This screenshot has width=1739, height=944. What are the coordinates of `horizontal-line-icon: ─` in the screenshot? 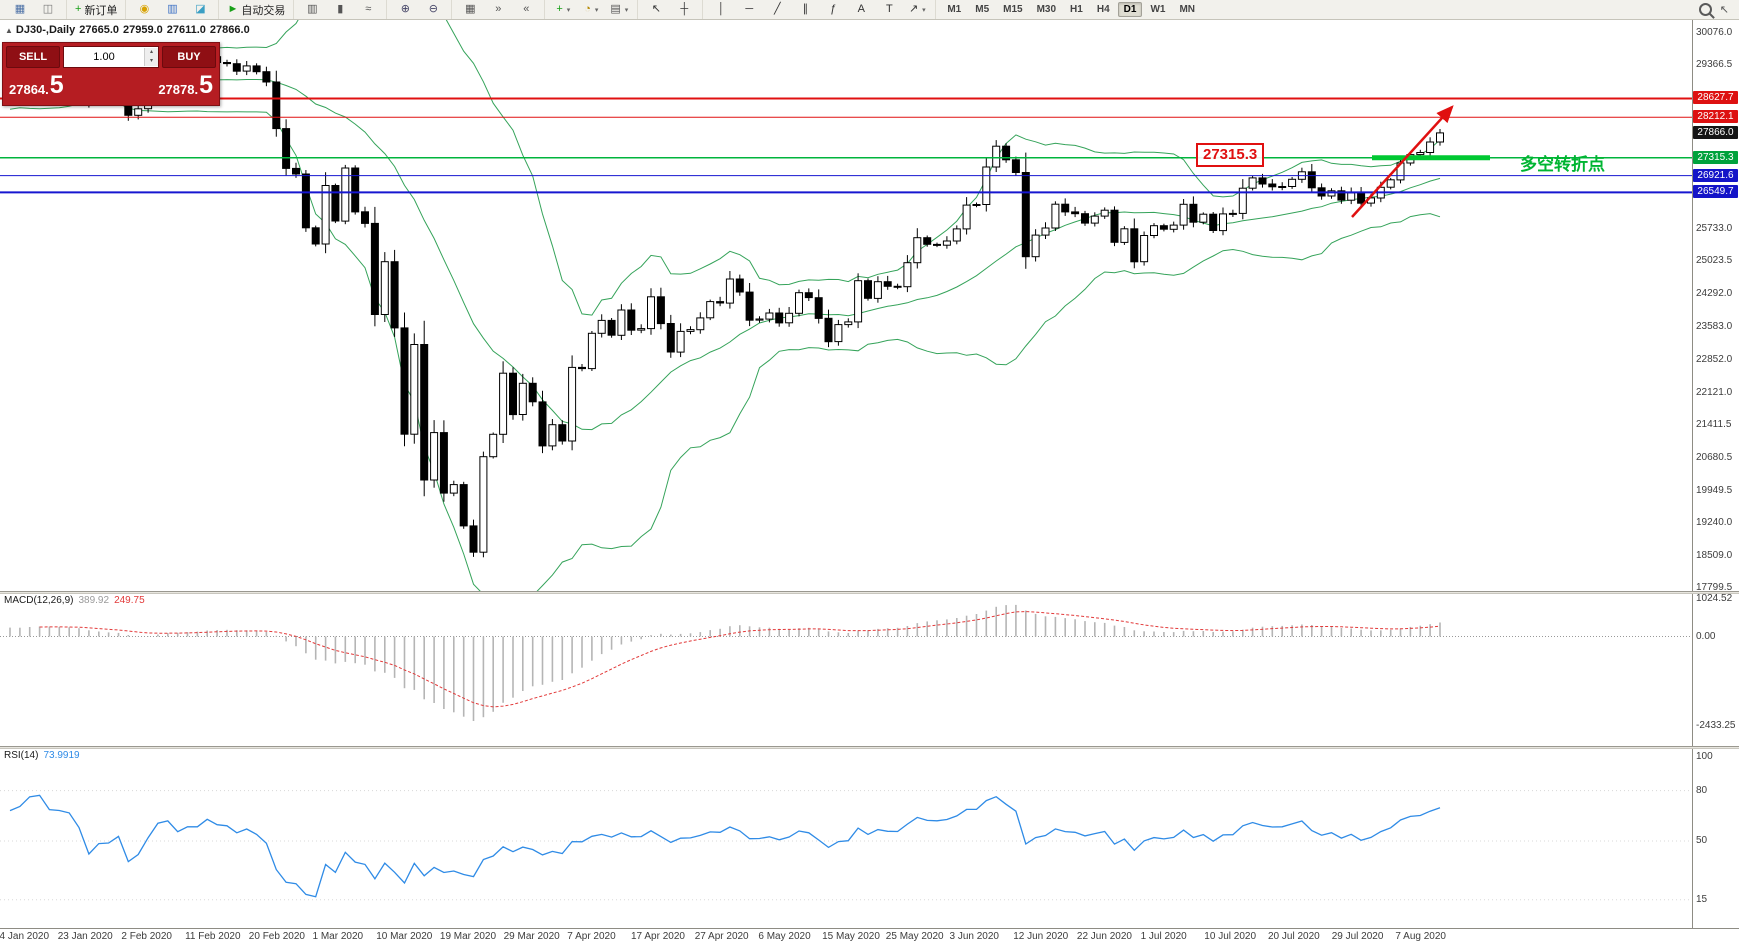 It's located at (749, 9).